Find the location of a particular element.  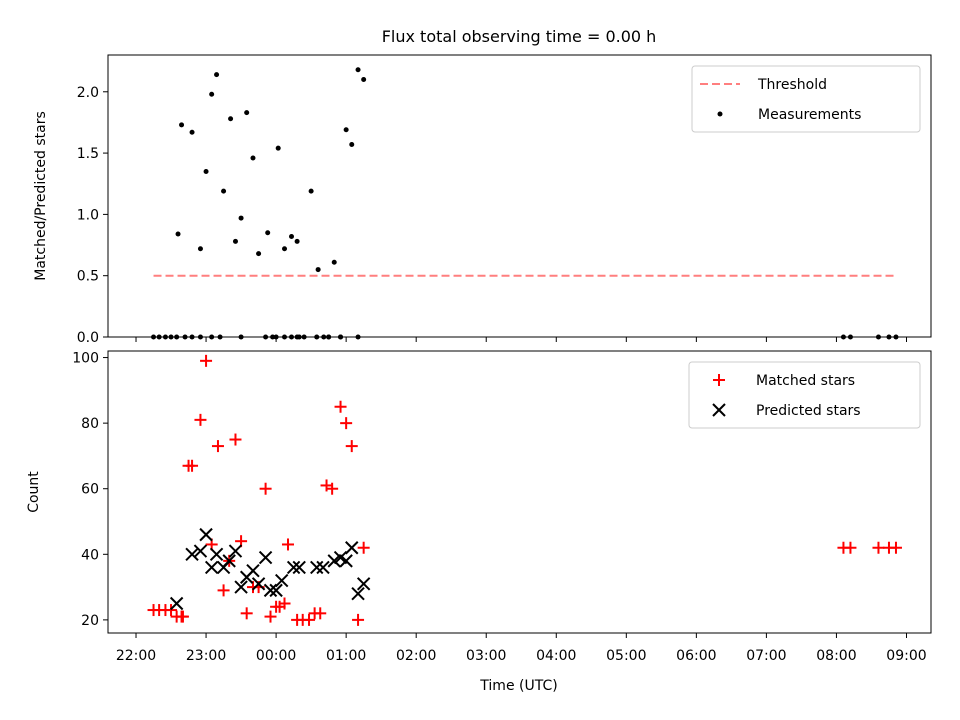

bottom-x-tick-label: 07:00 is located at coordinates (766, 656).